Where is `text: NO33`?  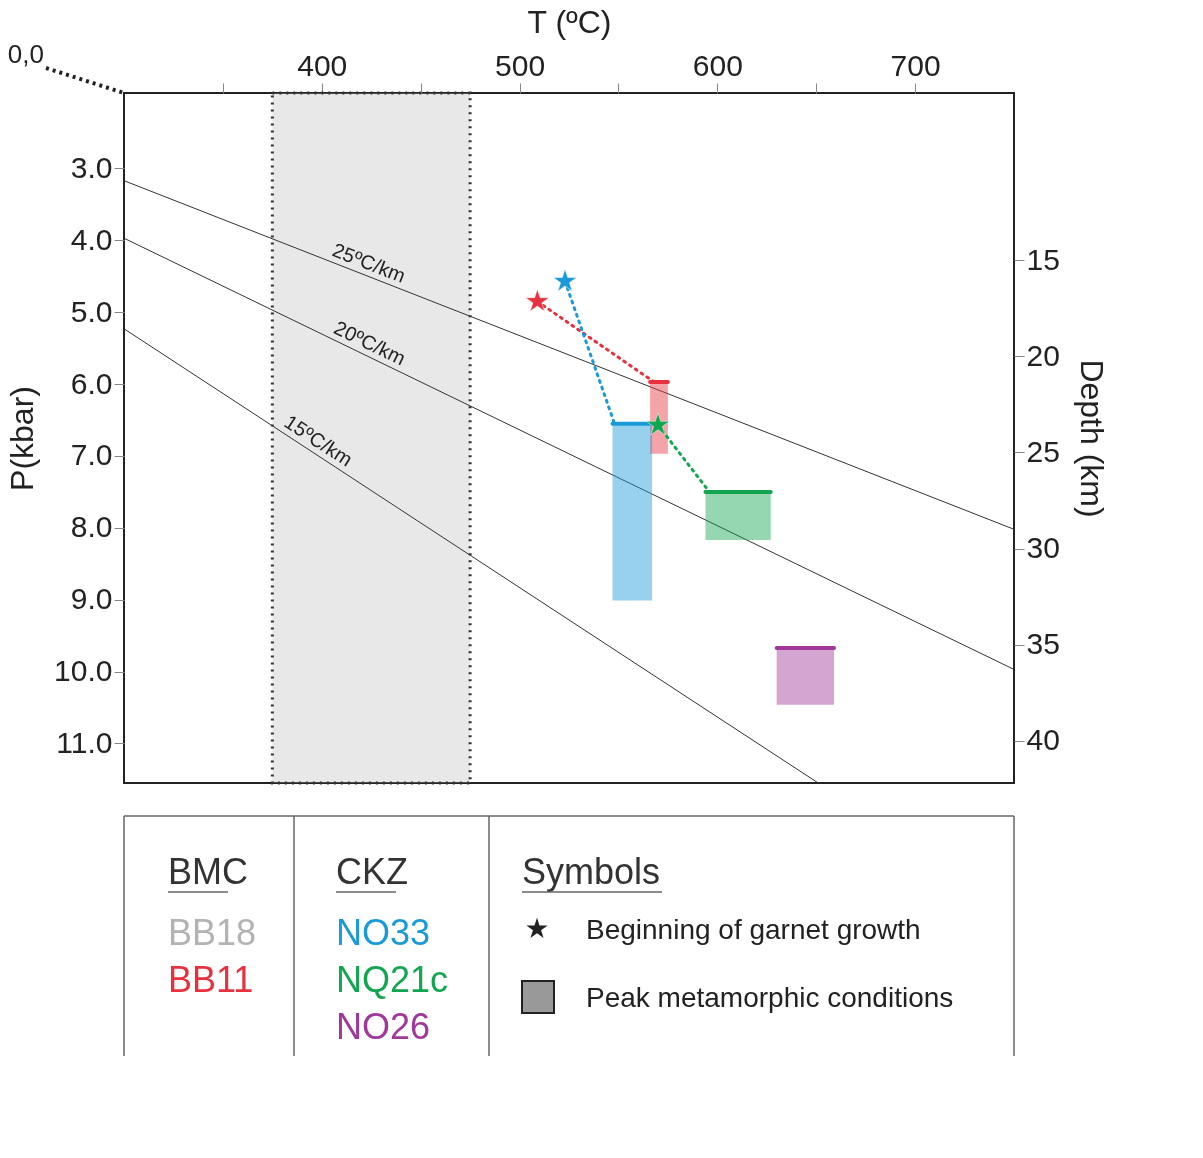
text: NO33 is located at coordinates (383, 932).